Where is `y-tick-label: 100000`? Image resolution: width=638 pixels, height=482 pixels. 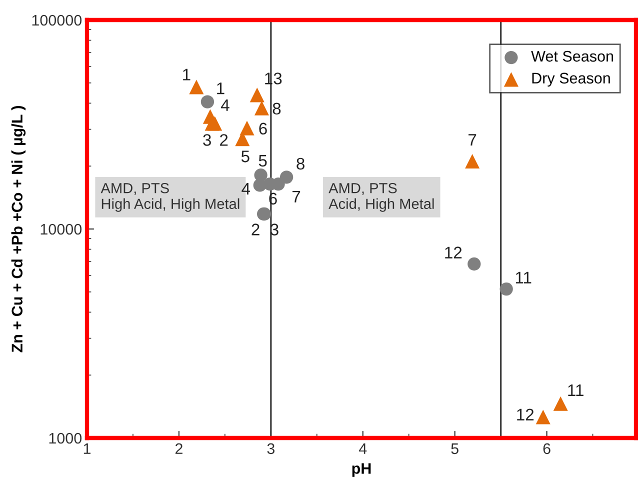 y-tick-label: 100000 is located at coordinates (57, 20).